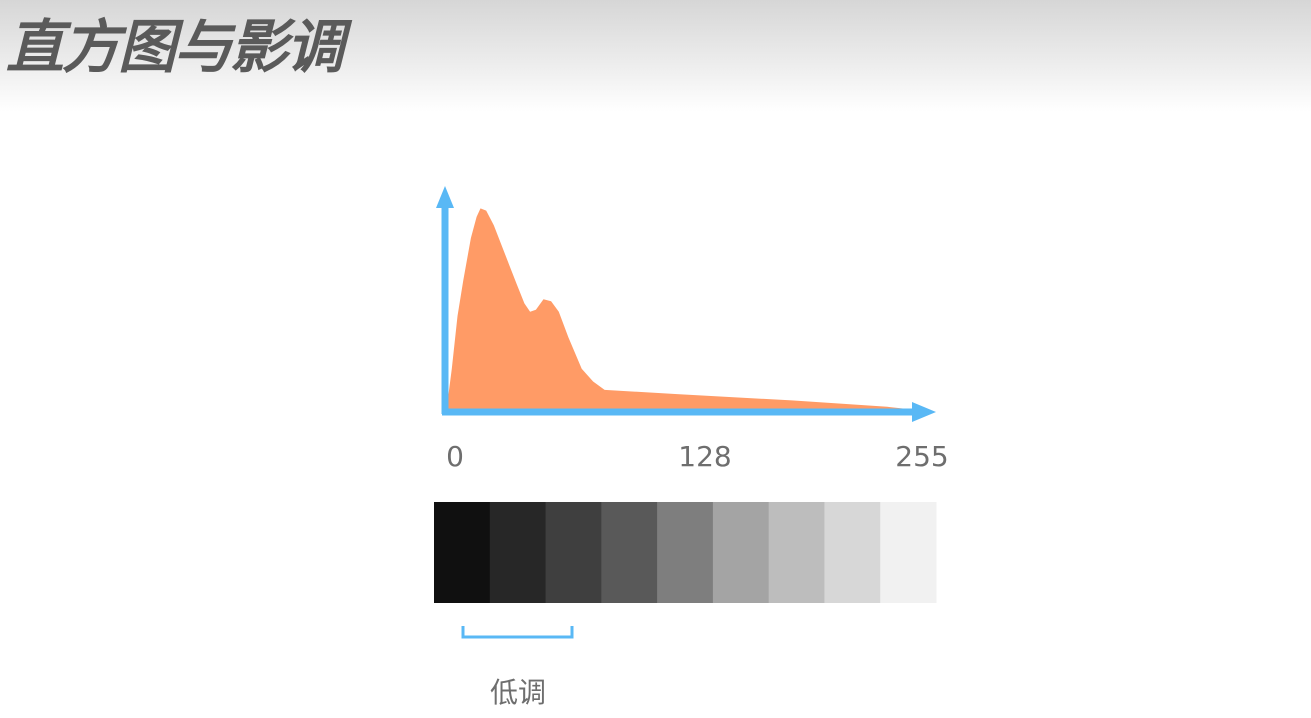 The height and width of the screenshot is (718, 1311). What do you see at coordinates (517, 632) in the screenshot?
I see `bracket-line` at bounding box center [517, 632].